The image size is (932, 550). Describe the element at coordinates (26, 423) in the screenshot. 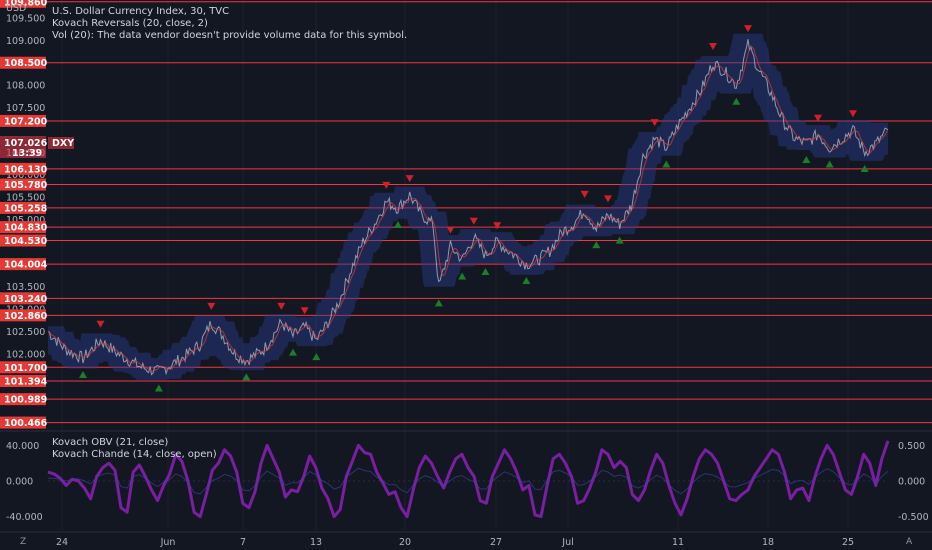

I see `level-label: 100.466` at that location.